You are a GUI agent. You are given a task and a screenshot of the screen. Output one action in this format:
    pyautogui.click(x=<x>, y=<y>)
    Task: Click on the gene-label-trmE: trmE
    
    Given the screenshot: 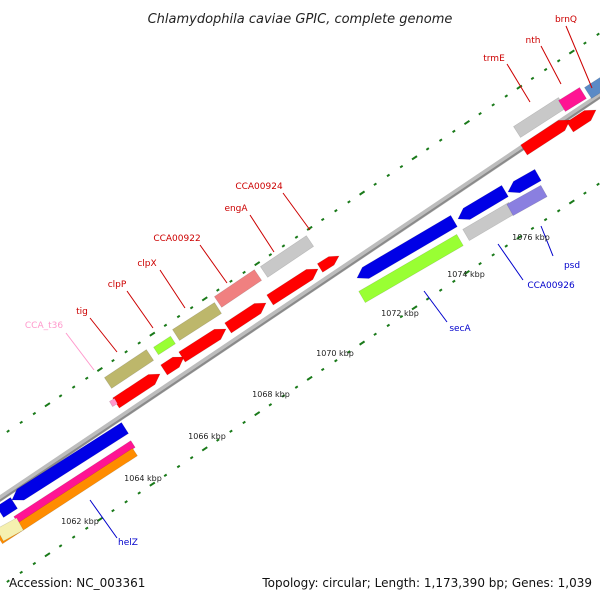 What is the action you would take?
    pyautogui.click(x=494, y=59)
    